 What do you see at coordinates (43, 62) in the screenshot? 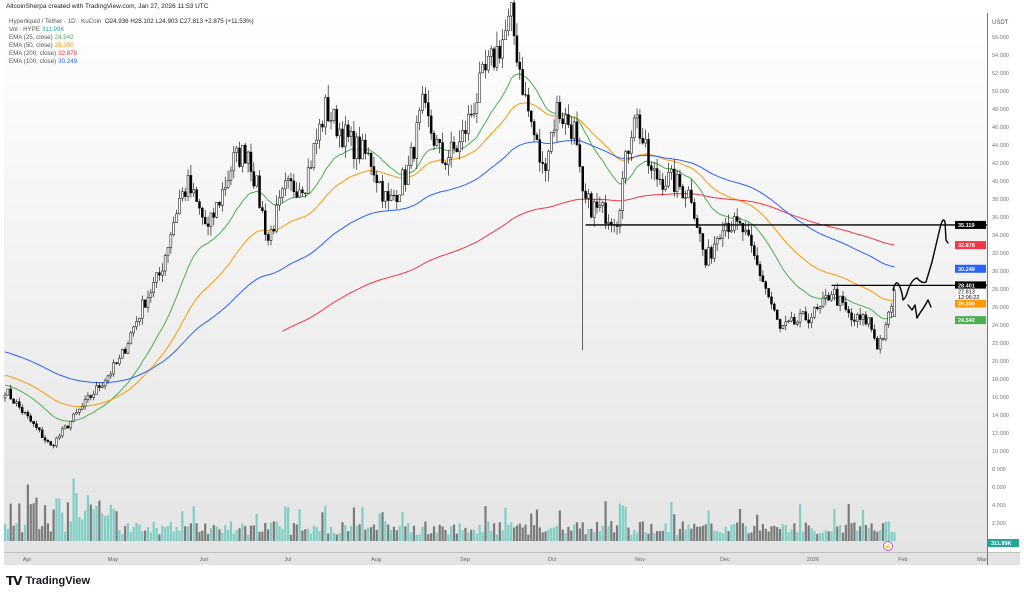
I see `legend-ema-100: EMA (100, close) 30.249` at bounding box center [43, 62].